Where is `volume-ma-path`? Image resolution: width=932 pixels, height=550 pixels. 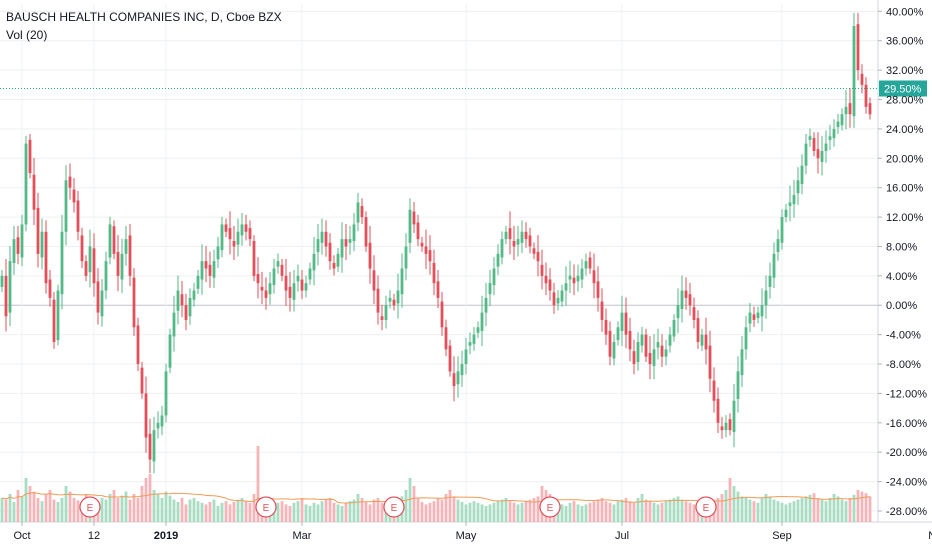 volume-ma-path is located at coordinates (436, 498).